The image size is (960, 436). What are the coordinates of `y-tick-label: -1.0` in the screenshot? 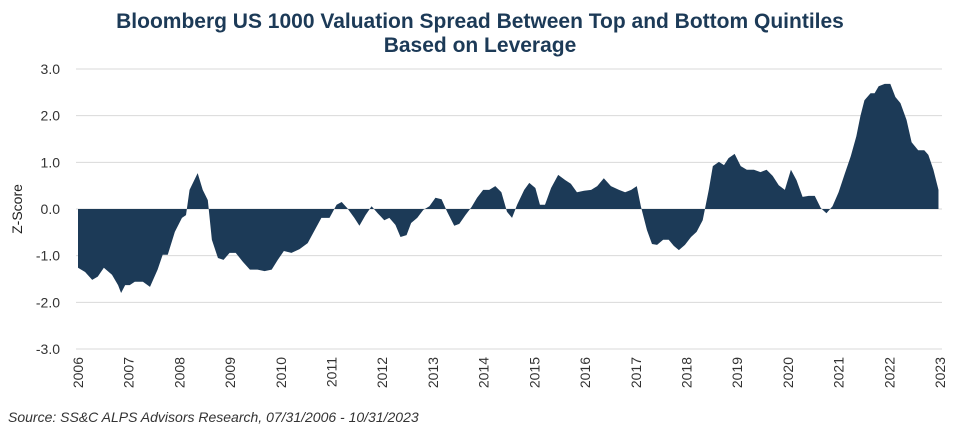 It's located at (48, 256).